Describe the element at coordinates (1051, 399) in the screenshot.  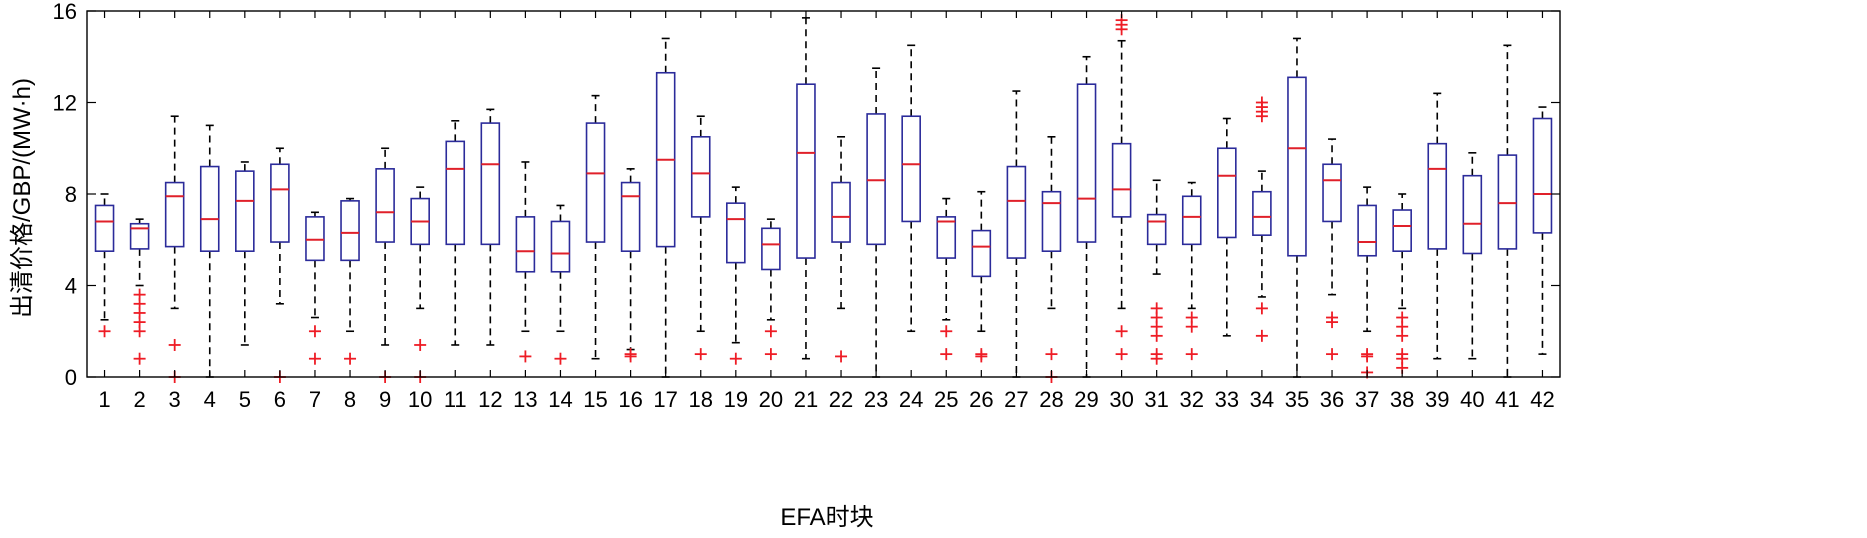
I see `x-tick-label: 28` at that location.